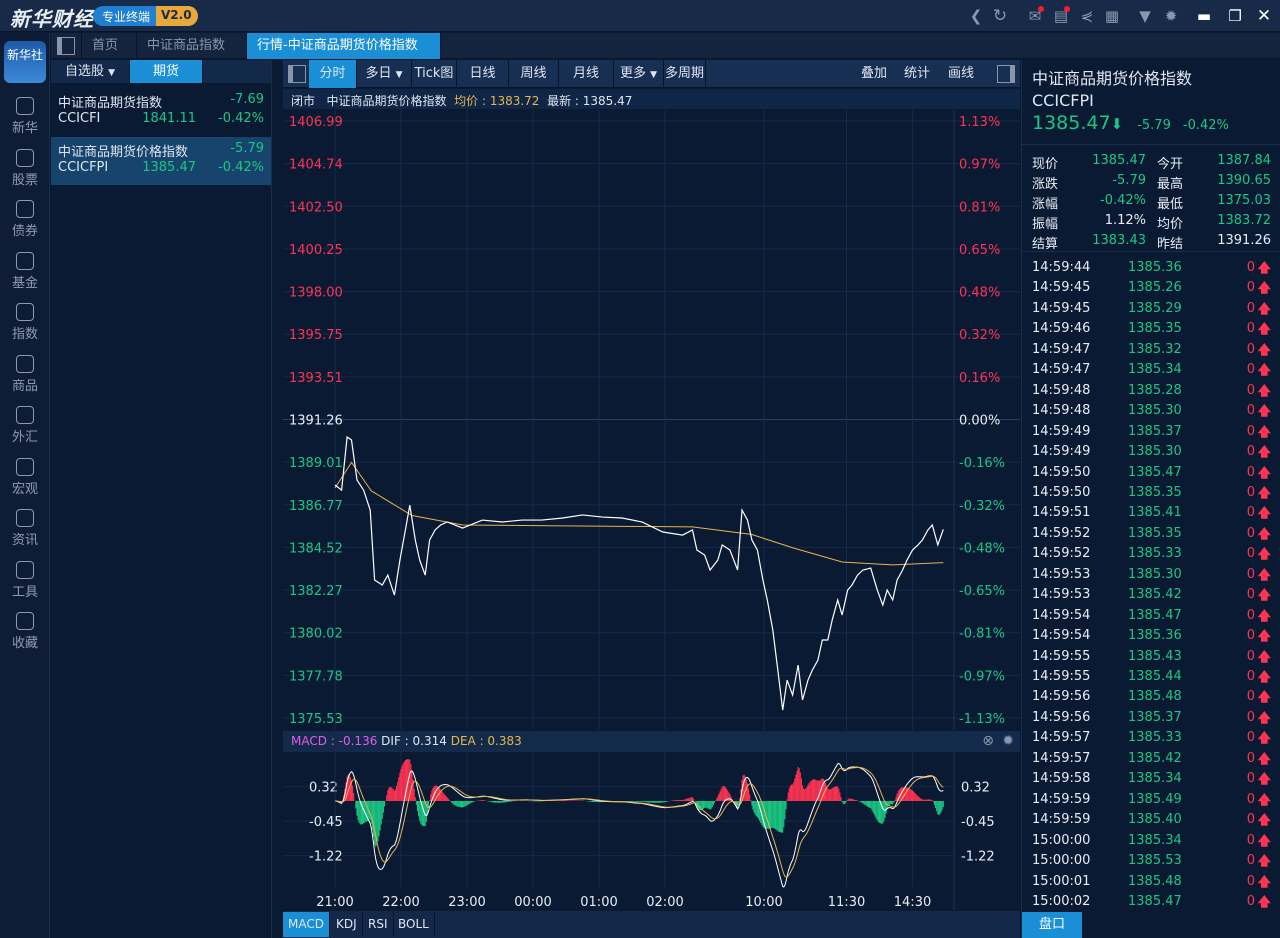  What do you see at coordinates (1052, 925) in the screenshot?
I see `order-book-tab: 盘口` at bounding box center [1052, 925].